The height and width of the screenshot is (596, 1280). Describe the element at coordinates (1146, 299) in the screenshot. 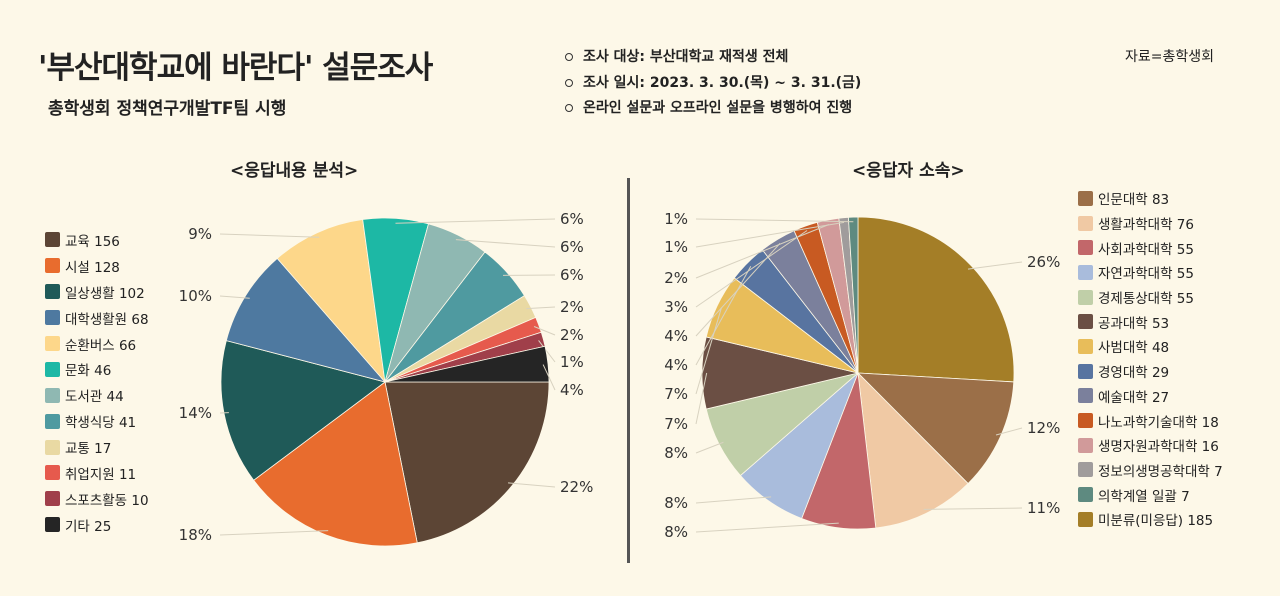

I see `legend-label: 경제통상대학 55` at that location.